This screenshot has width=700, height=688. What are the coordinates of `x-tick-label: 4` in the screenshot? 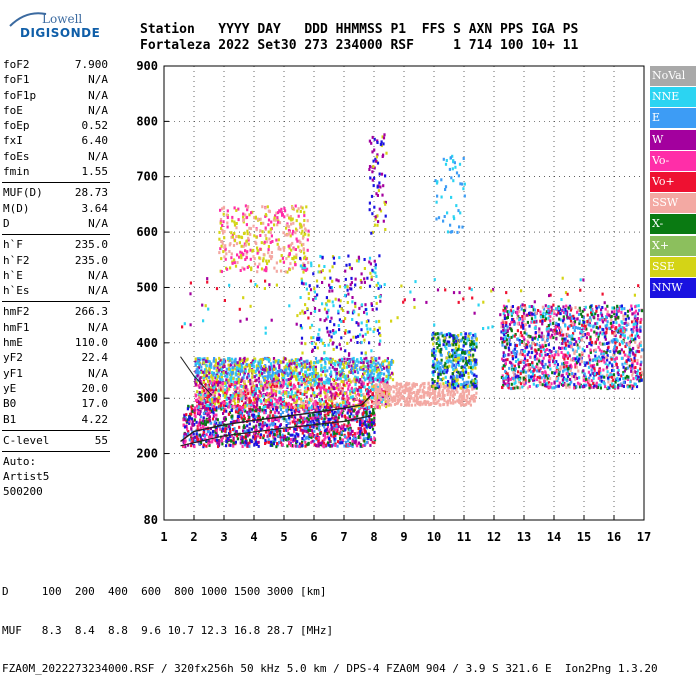 It's located at (253, 537).